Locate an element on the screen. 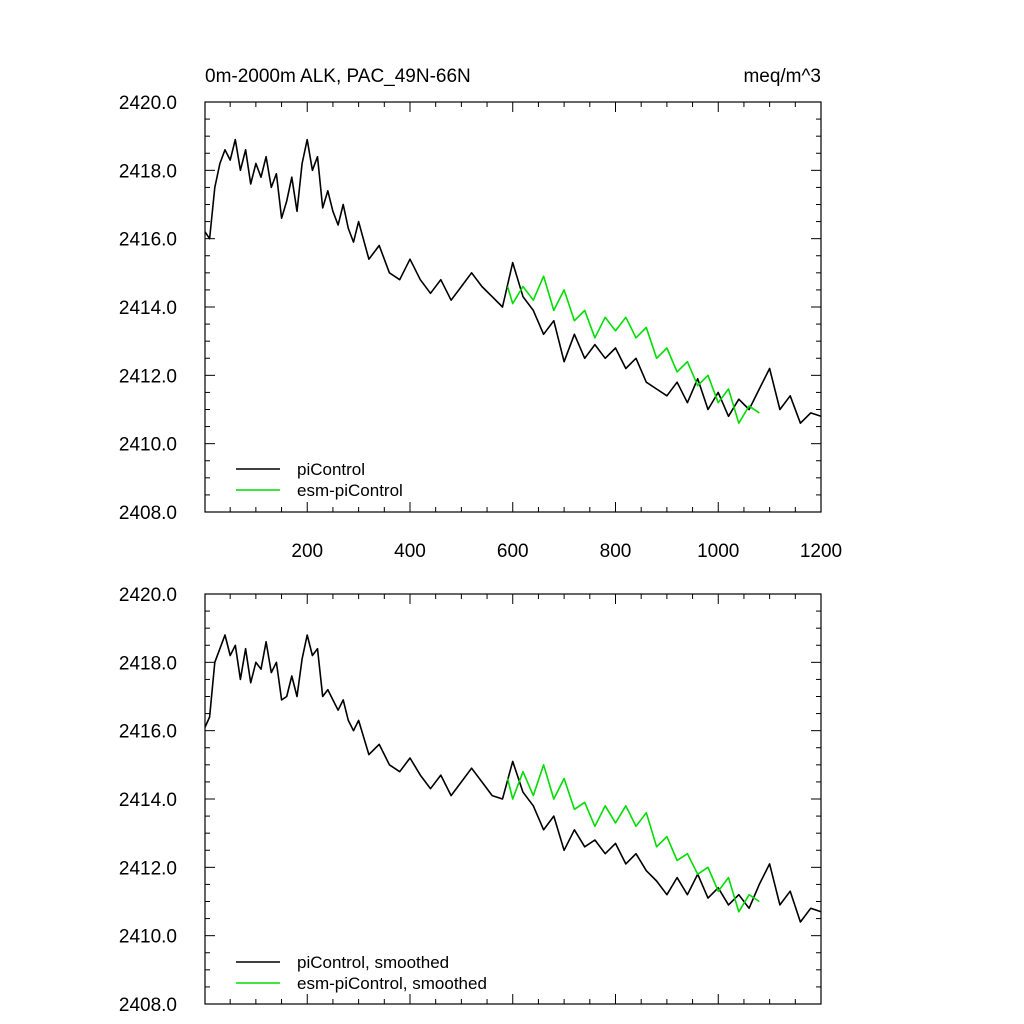 The height and width of the screenshot is (1024, 1024). x-tick-label: 200 is located at coordinates (307, 551).